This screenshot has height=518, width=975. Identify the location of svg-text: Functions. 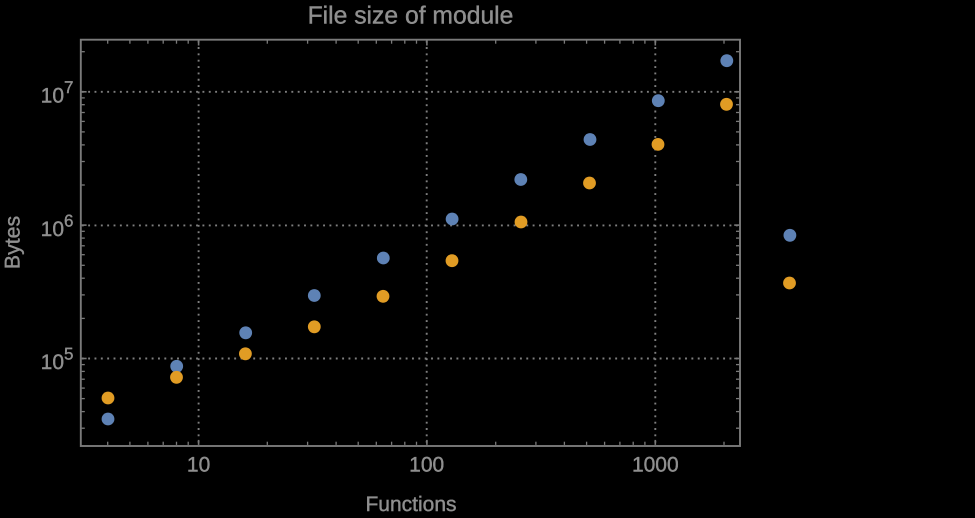
(410, 503).